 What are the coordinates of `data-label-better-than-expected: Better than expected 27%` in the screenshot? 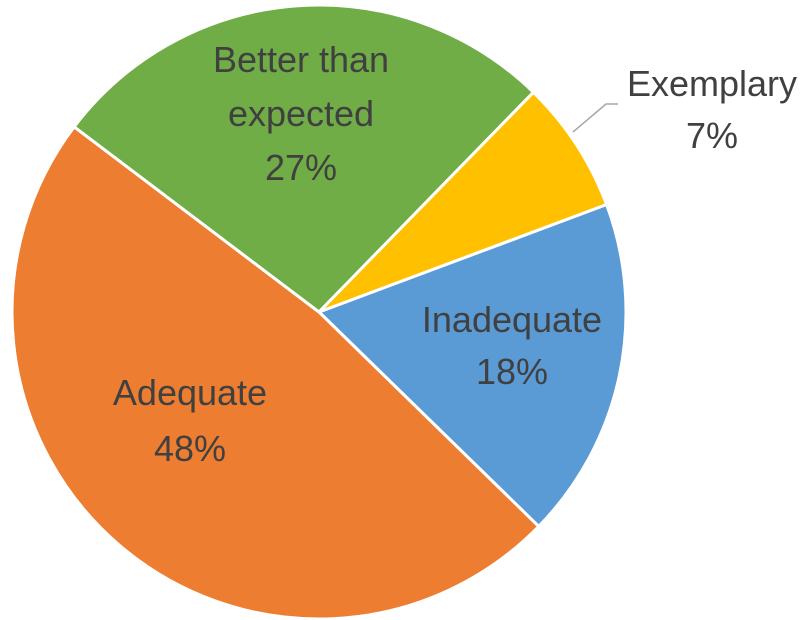 It's located at (301, 113).